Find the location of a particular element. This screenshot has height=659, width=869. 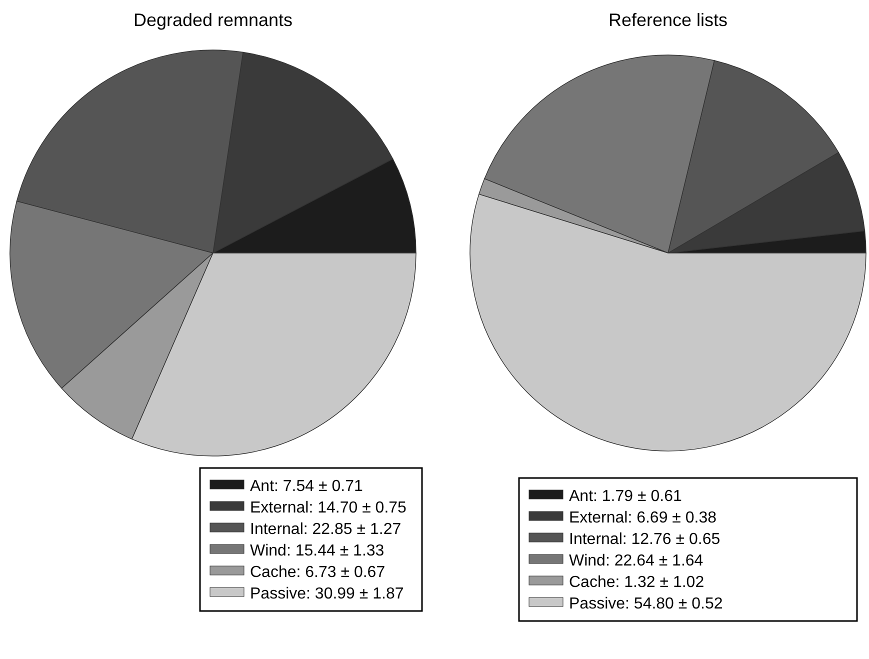

legend-label: Wind: 22.64 ± 1.64 is located at coordinates (636, 561).